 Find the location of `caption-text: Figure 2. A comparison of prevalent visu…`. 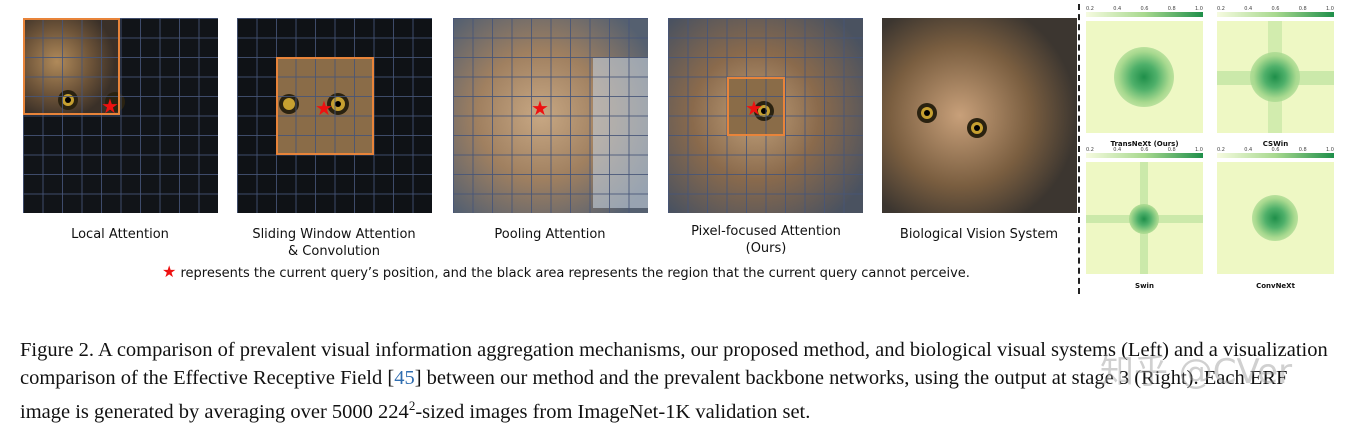

caption-text: Figure 2. A comparison of prevalent visu… is located at coordinates (674, 364).